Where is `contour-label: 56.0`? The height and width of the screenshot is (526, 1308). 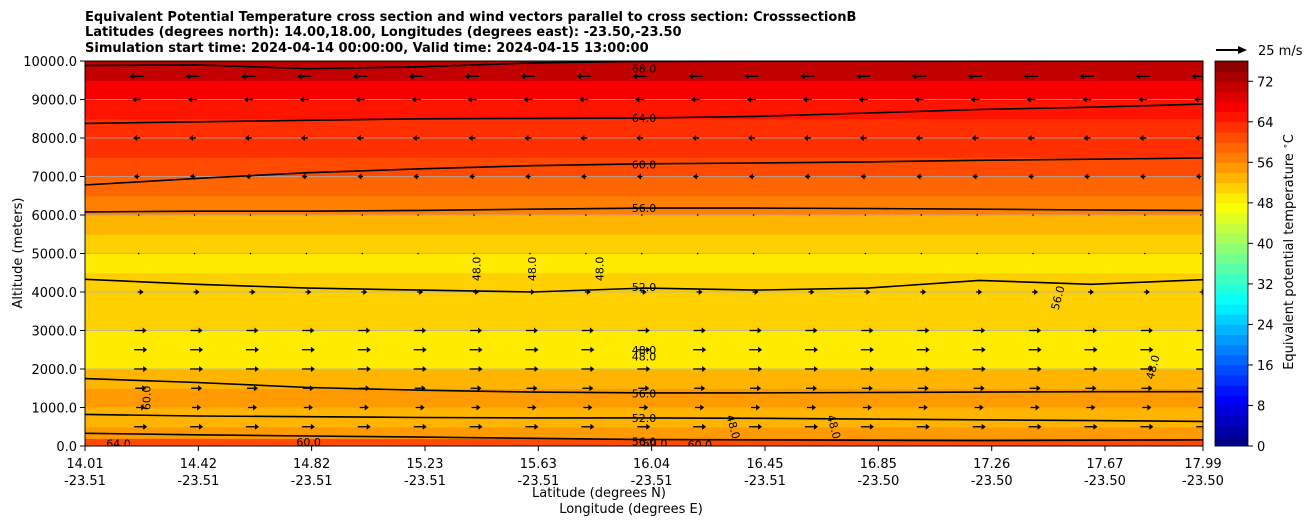 contour-label: 56.0 is located at coordinates (644, 441).